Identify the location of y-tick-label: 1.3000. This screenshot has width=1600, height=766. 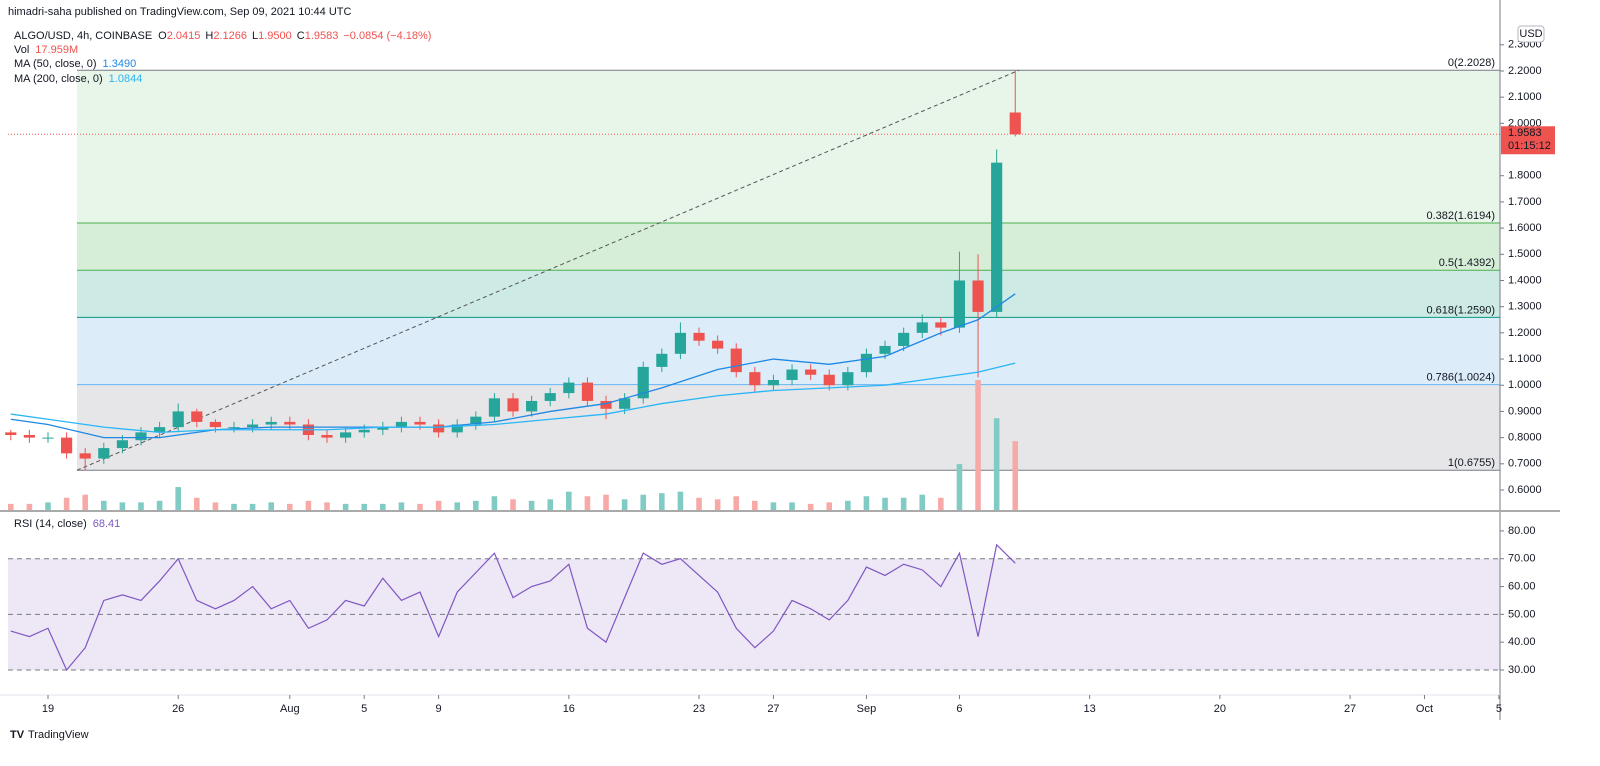
(1525, 307).